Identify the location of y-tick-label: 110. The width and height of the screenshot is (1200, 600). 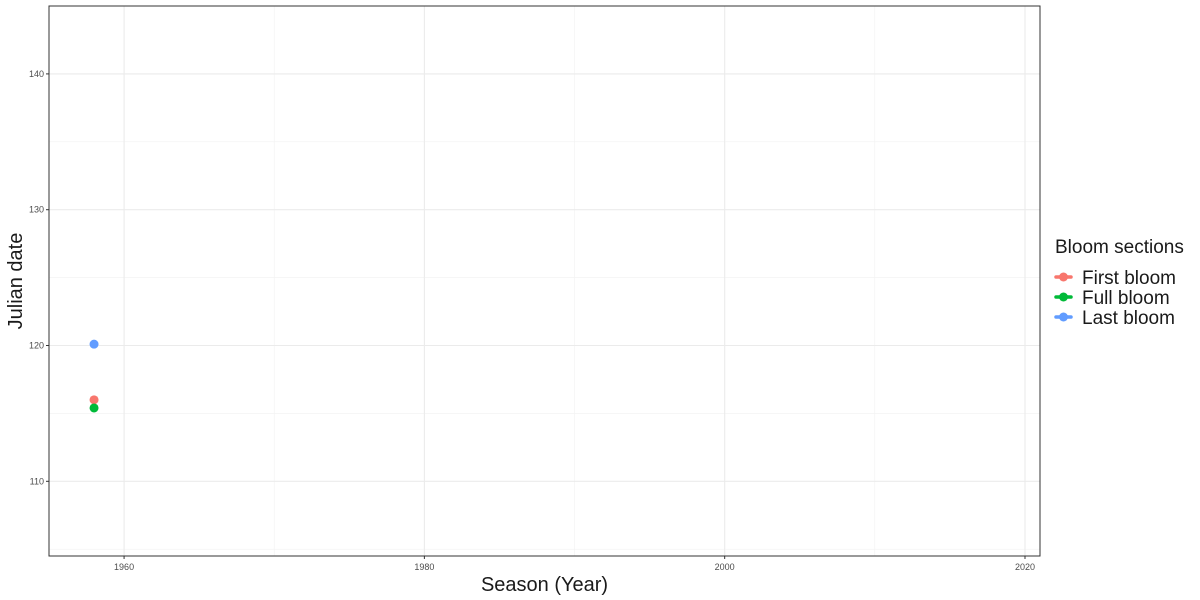
(37, 481).